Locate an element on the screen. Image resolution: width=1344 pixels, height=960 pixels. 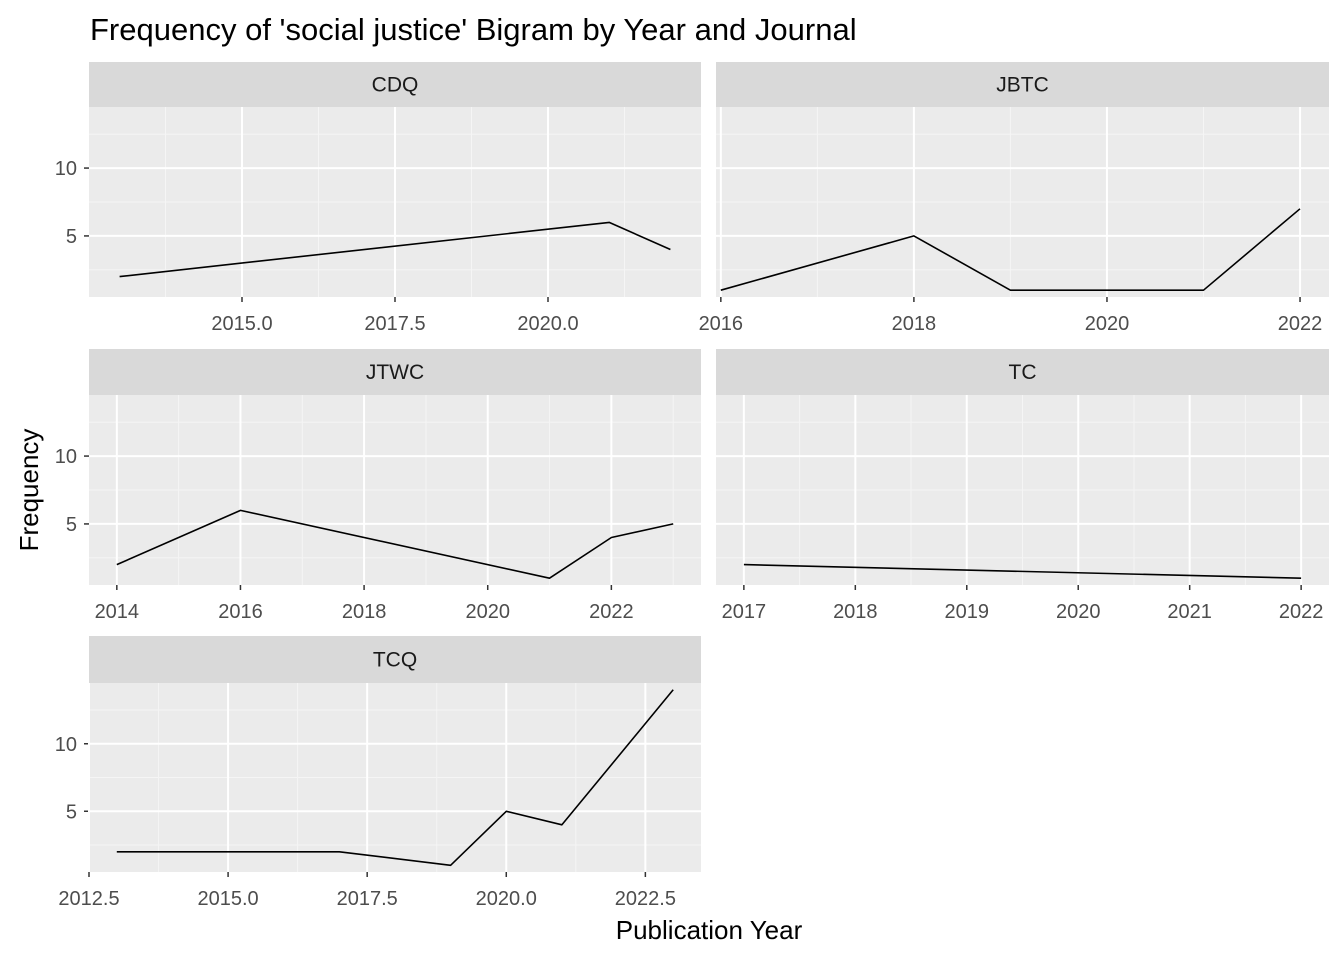
facet-strip-label: JTWC is located at coordinates (395, 372).